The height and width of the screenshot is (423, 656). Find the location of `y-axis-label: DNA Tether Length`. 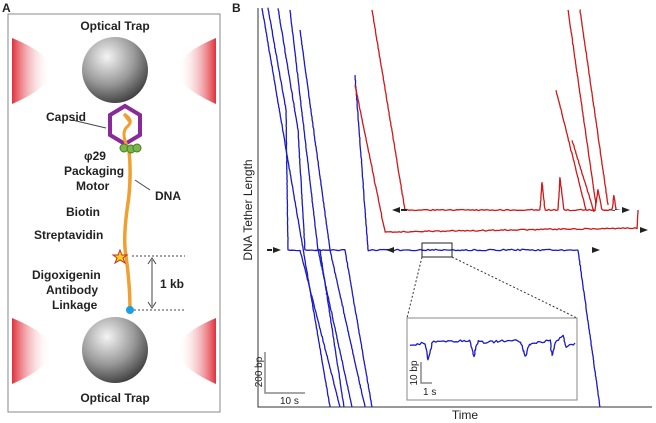

y-axis-label: DNA Tether Length is located at coordinates (248, 209).